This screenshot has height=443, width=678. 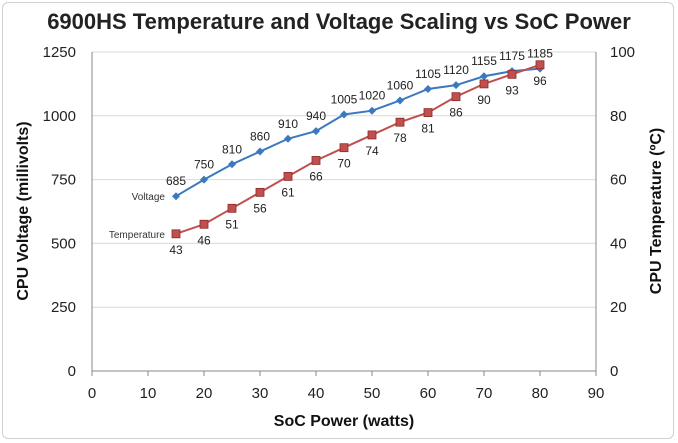 I want to click on x-tick-label: 10, so click(x=148, y=393).